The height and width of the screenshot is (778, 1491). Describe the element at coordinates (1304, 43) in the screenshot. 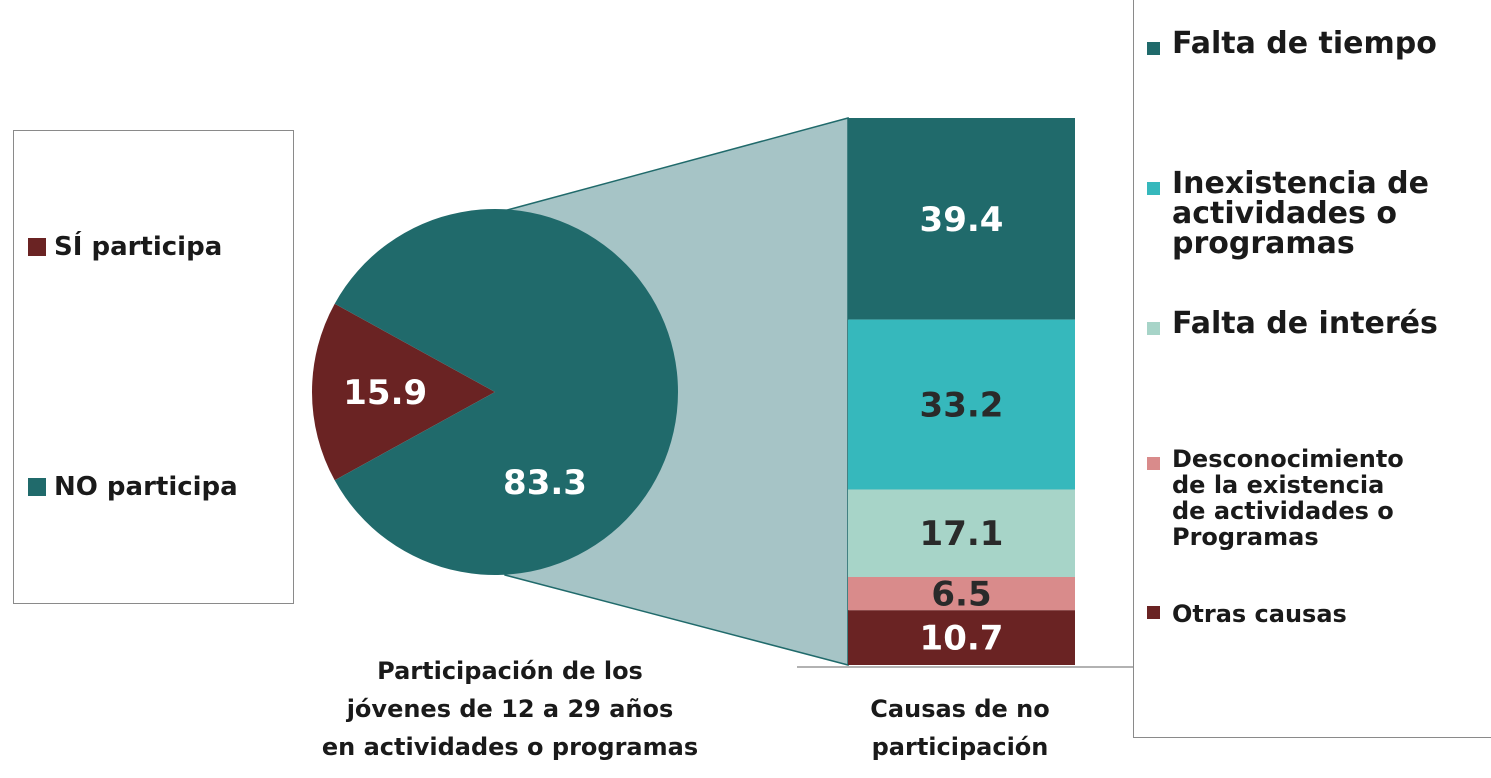

I see `legend-label: Falta de tiempo` at that location.